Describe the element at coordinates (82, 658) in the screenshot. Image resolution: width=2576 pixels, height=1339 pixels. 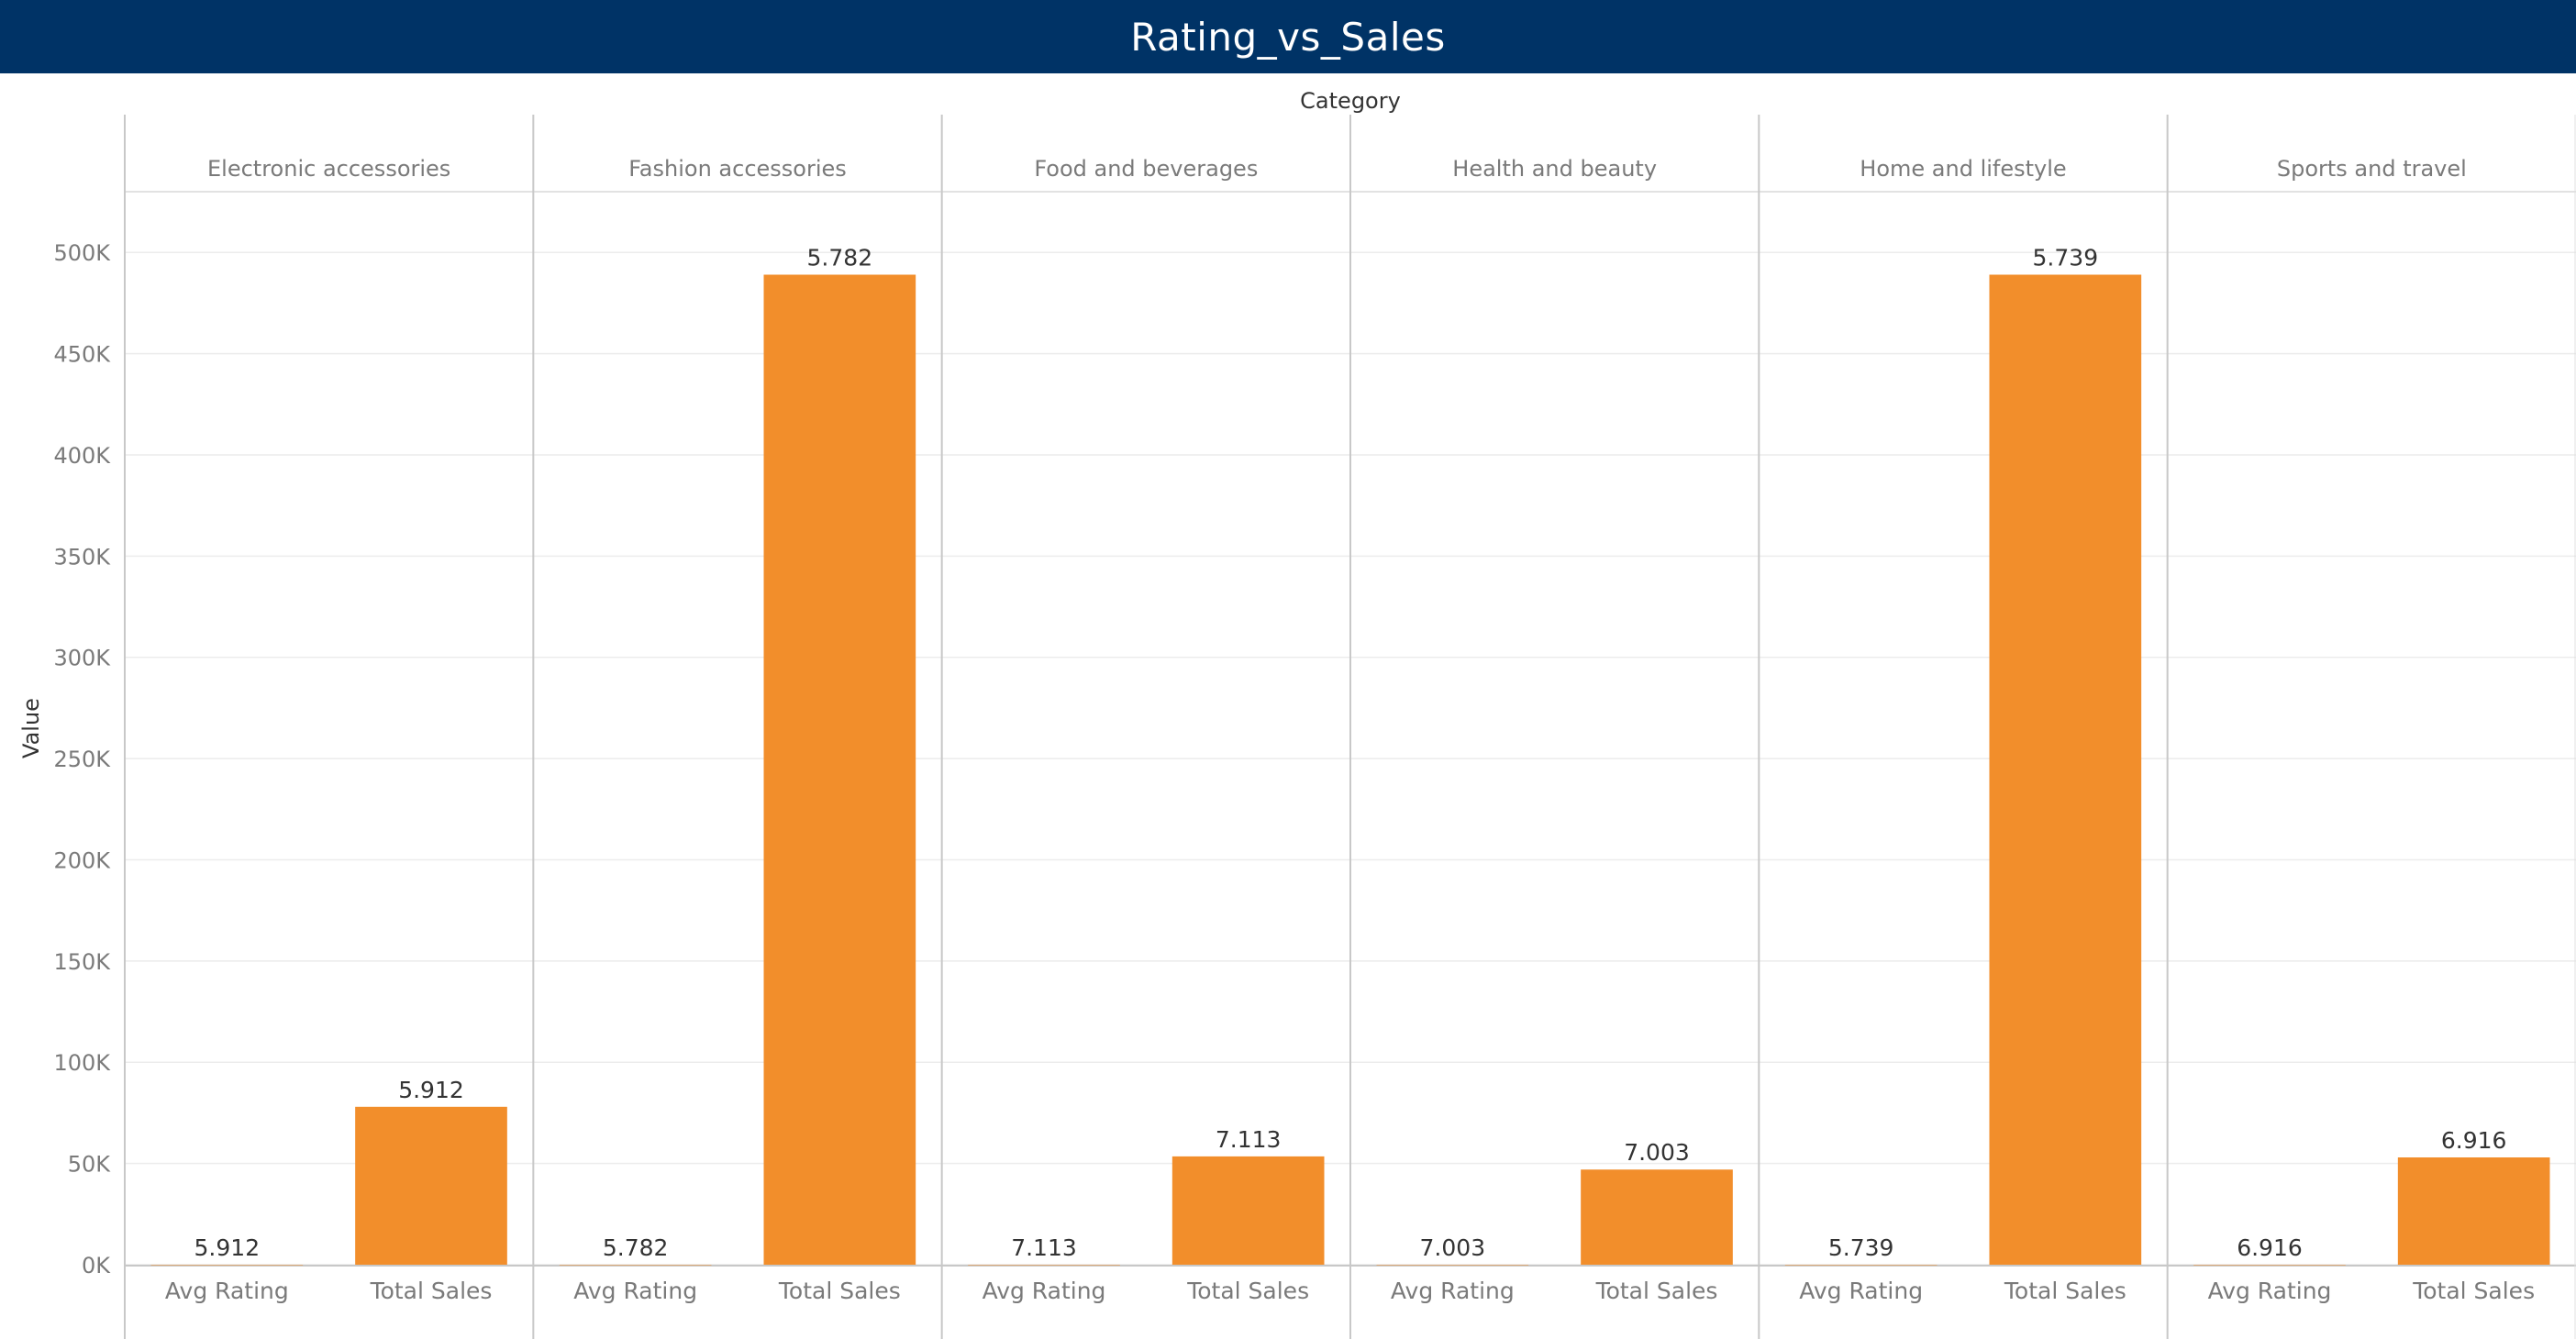
I see `y-tick-label: 300K` at that location.